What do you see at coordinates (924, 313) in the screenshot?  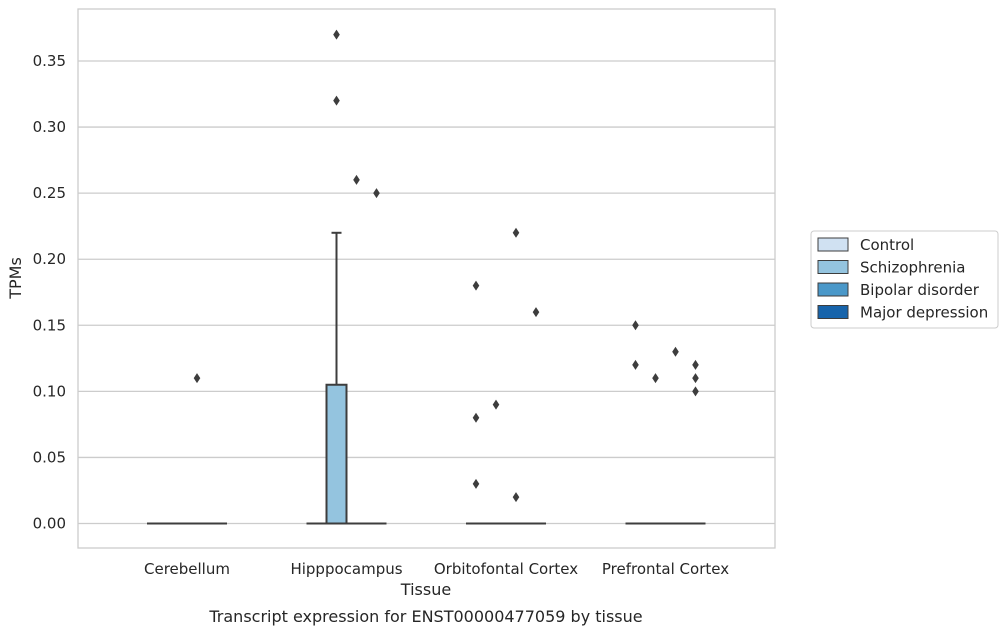 I see `legend-label: Major depression` at bounding box center [924, 313].